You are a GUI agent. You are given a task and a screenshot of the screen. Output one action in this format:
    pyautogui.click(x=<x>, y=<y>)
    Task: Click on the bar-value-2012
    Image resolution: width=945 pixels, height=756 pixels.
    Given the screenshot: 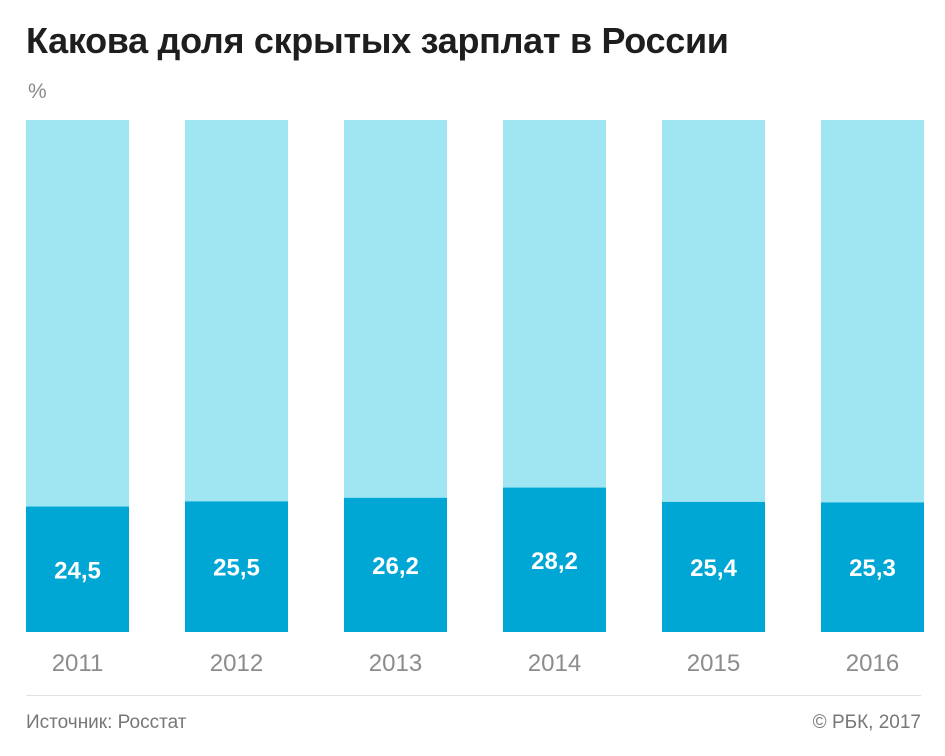 What is the action you would take?
    pyautogui.click(x=236, y=566)
    